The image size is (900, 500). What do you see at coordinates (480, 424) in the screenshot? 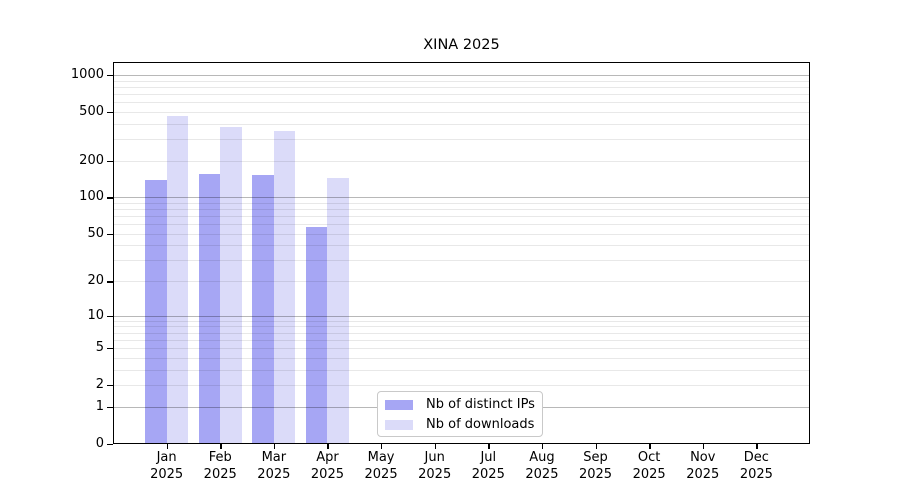
I see `legend-label-downloads: Nb of downloads` at bounding box center [480, 424].